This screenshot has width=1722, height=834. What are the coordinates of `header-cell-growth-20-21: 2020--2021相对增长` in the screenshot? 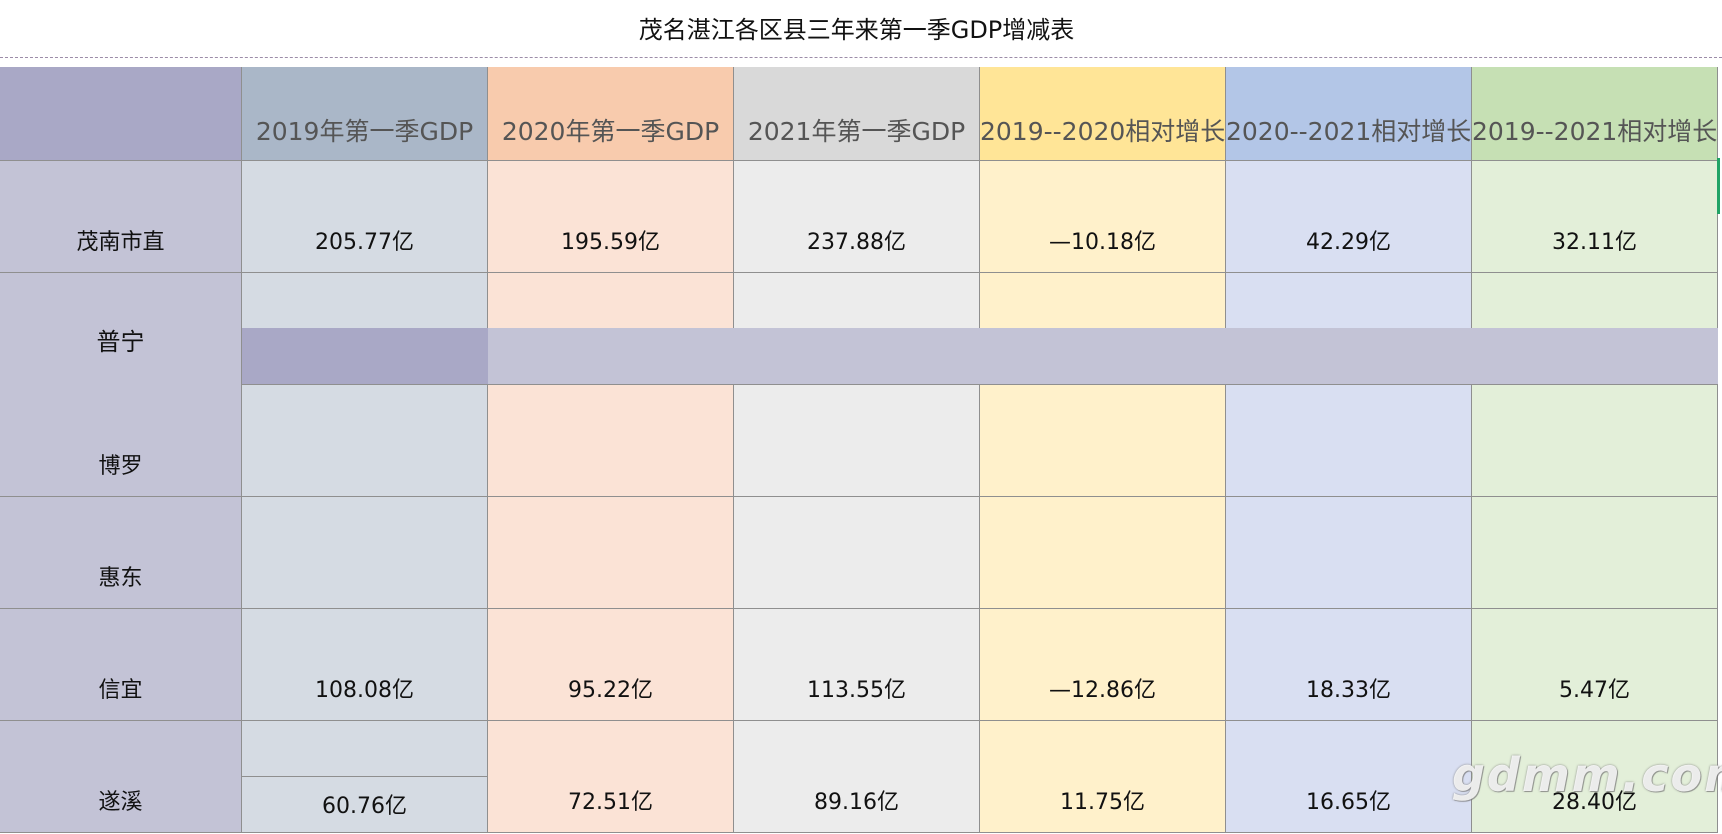 It's located at (1349, 114).